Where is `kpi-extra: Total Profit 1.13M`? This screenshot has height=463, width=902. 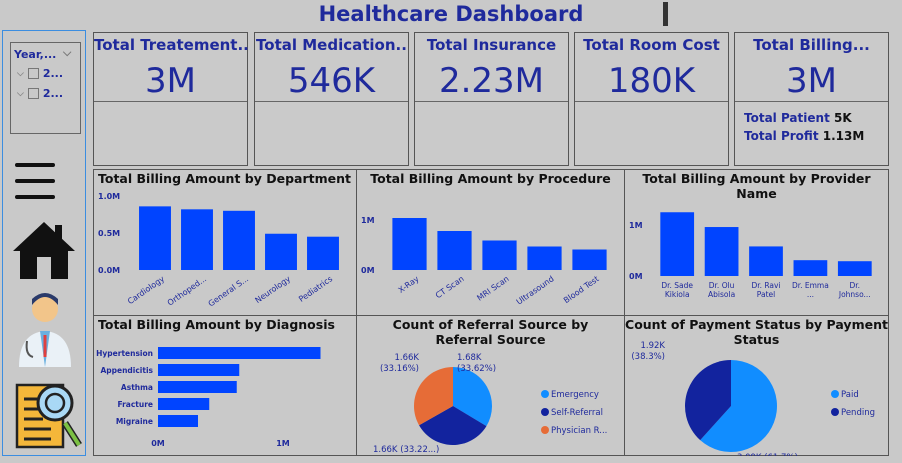 kpi-extra: Total Profit 1.13M is located at coordinates (804, 136).